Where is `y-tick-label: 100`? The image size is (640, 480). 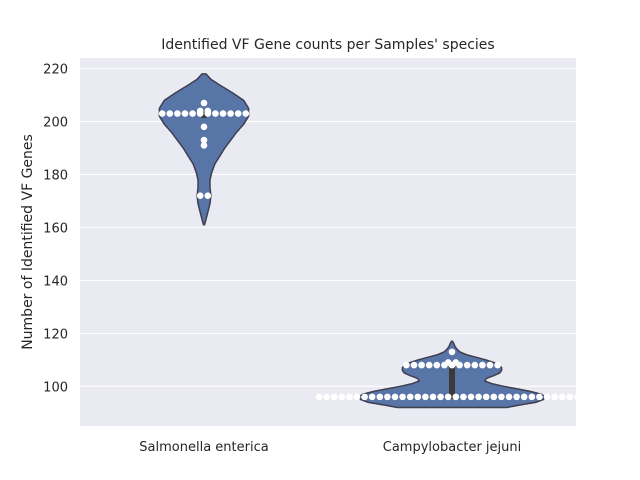
y-tick-label: 100 is located at coordinates (55, 387).